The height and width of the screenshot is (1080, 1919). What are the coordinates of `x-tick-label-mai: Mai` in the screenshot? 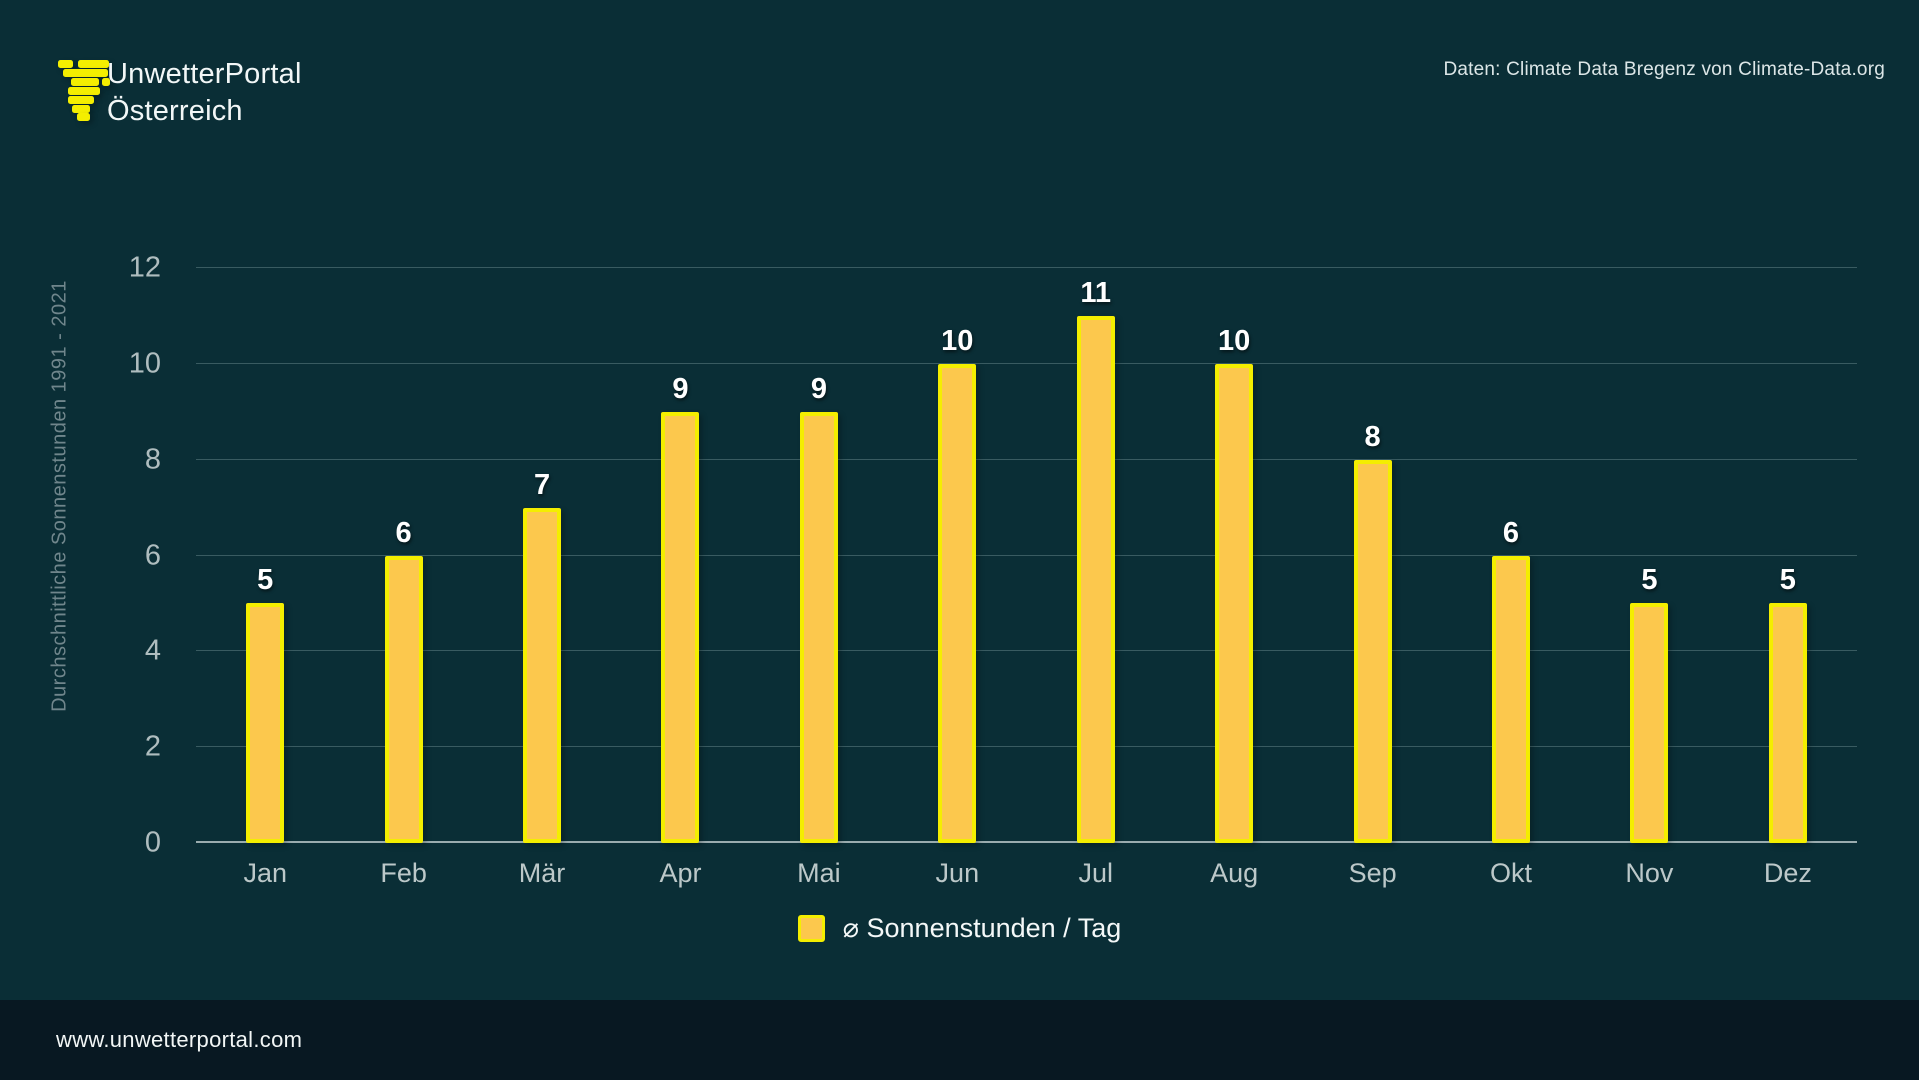 It's located at (819, 873).